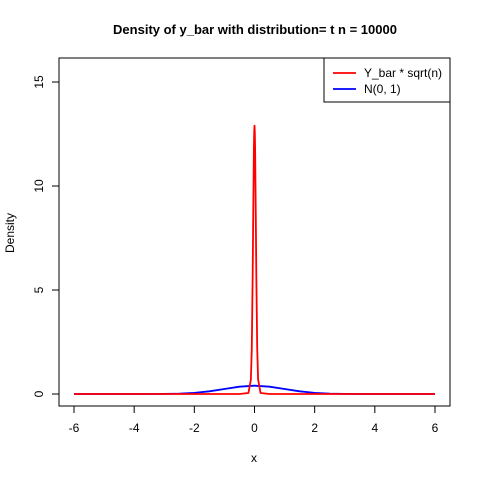 This screenshot has height=480, width=480. I want to click on x-tick-label: -6, so click(74, 428).